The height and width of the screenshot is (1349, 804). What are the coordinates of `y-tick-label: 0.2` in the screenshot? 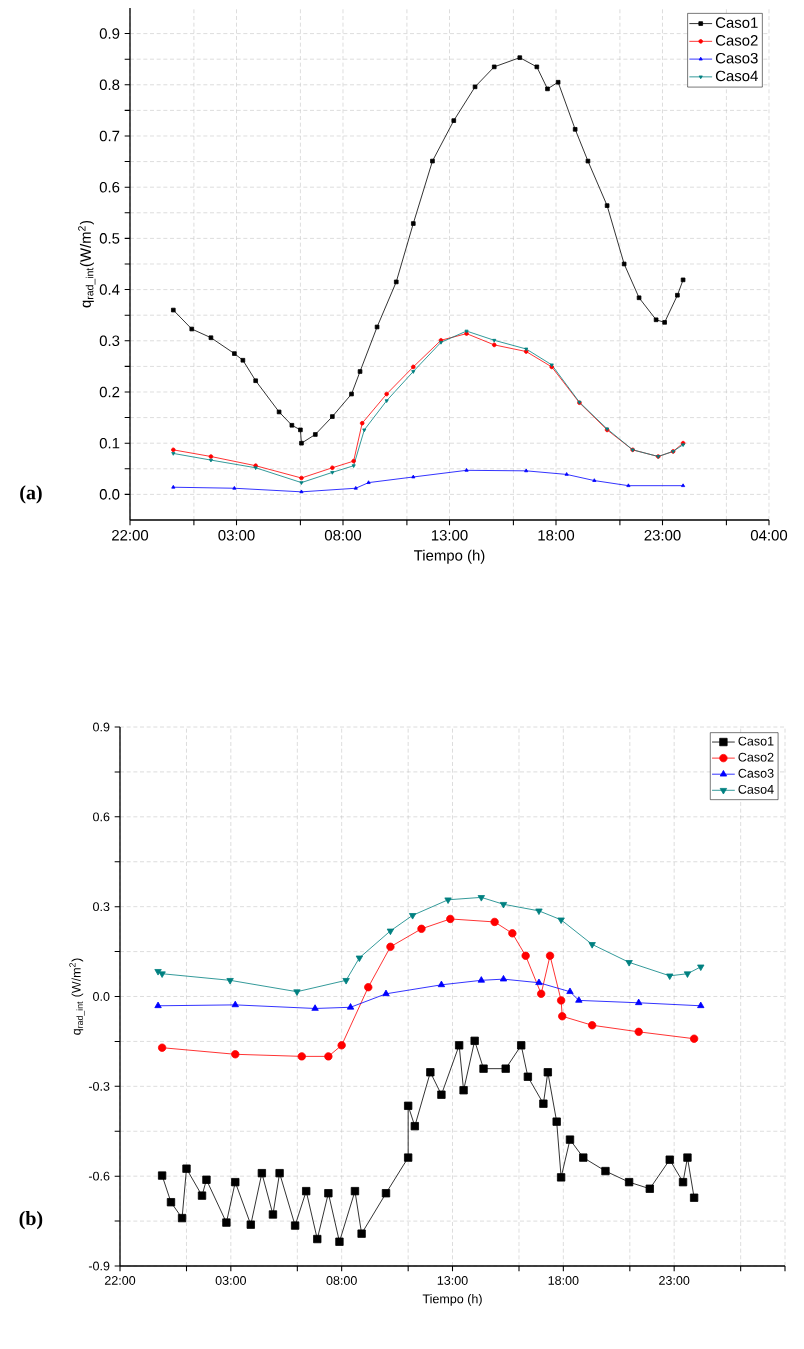 It's located at (109, 392).